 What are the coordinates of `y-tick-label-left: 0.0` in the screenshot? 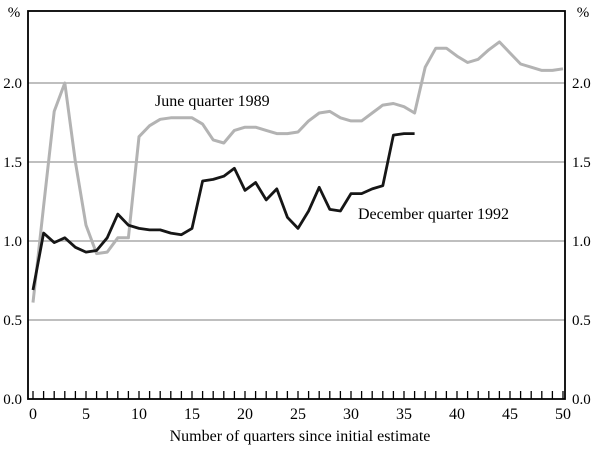 It's located at (12, 400).